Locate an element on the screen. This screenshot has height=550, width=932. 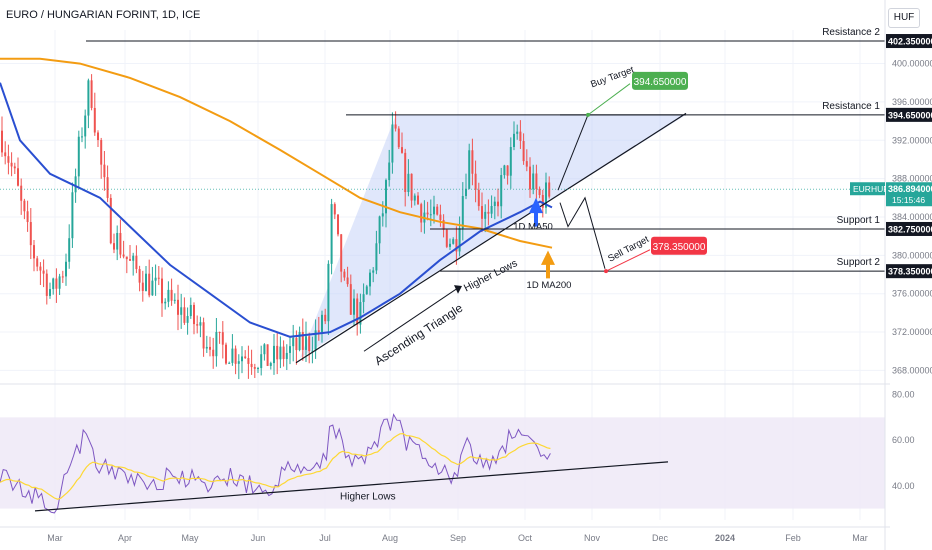
currency-button: HUF is located at coordinates (904, 18).